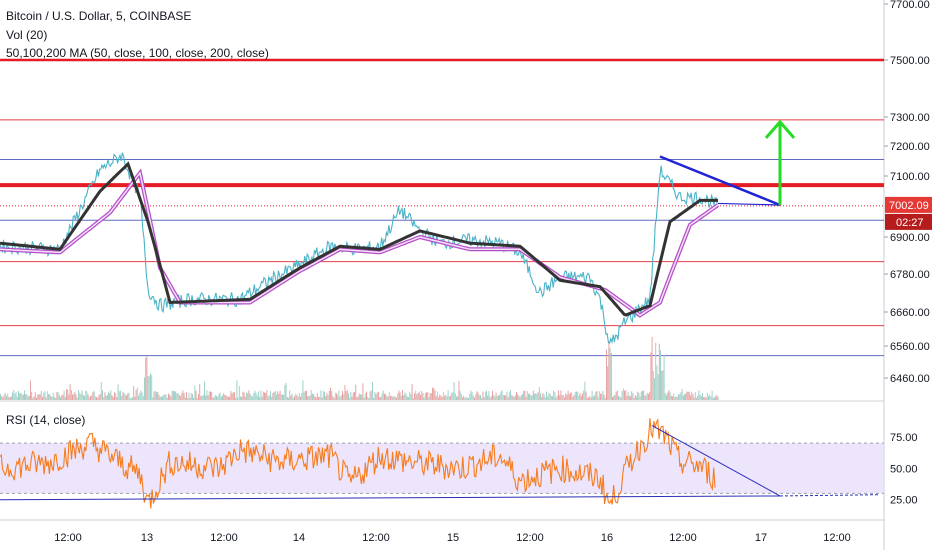 This screenshot has width=932, height=550. Describe the element at coordinates (46, 420) in the screenshot. I see `rsi-indicator-label: RSI (14, close)` at that location.